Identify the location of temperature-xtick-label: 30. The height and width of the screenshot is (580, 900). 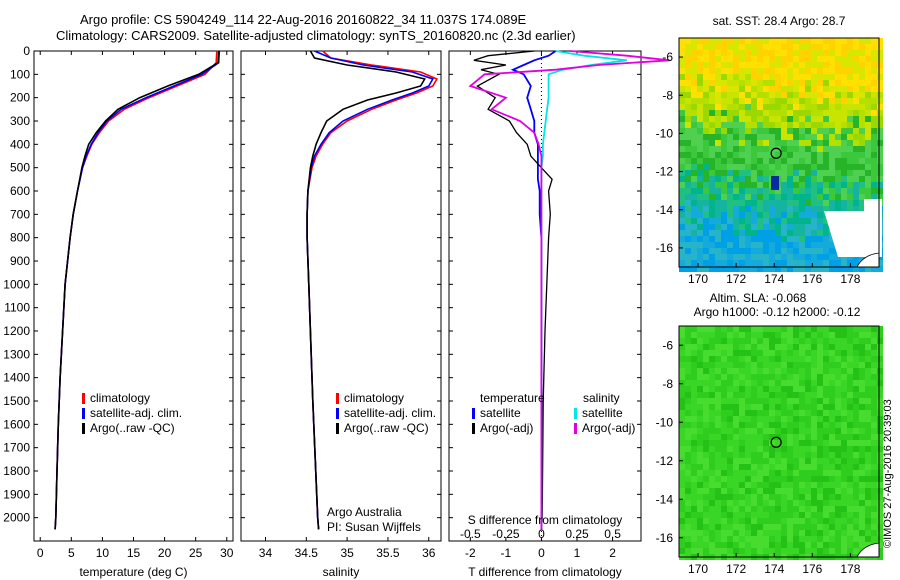
(227, 553).